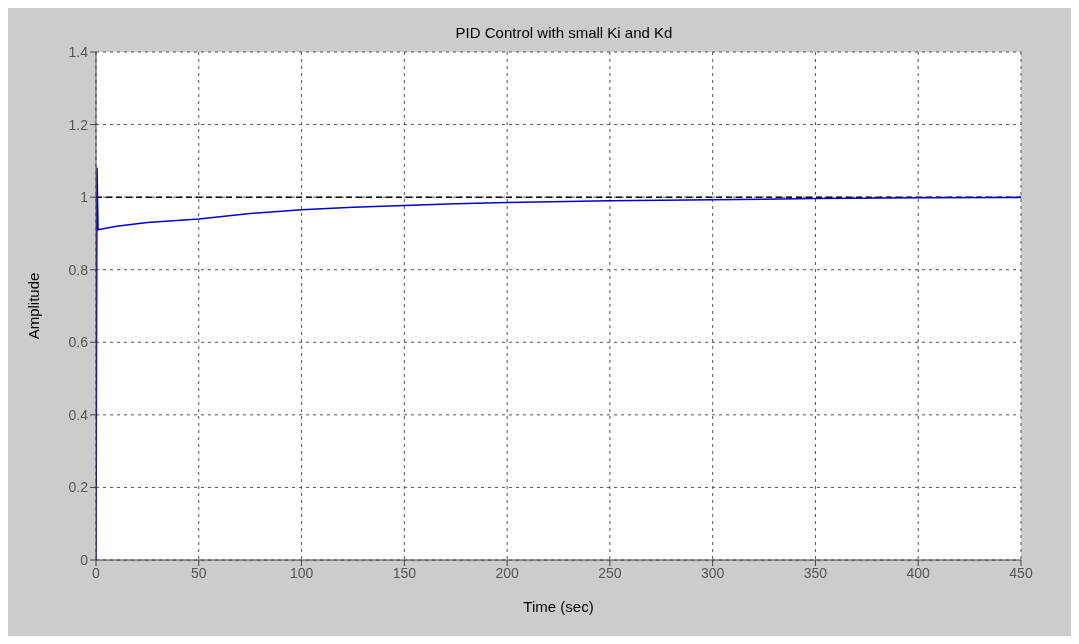 Image resolution: width=1079 pixels, height=644 pixels. Describe the element at coordinates (78, 342) in the screenshot. I see `y-tick-label: 0.6` at that location.